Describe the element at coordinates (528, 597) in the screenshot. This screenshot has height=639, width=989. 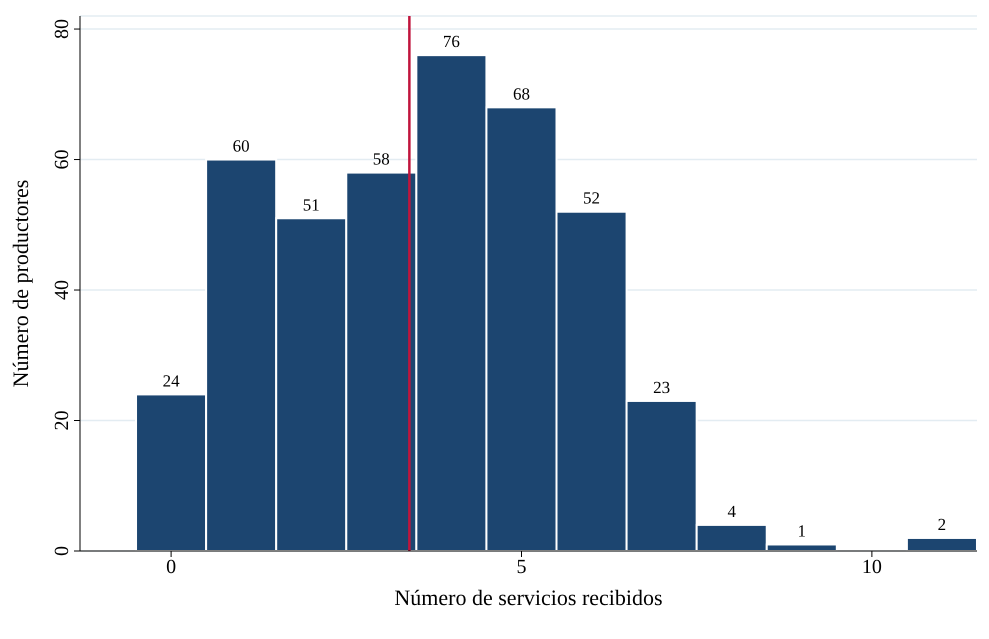
I see `x-axis-title: Número de servicios recibidos` at that location.